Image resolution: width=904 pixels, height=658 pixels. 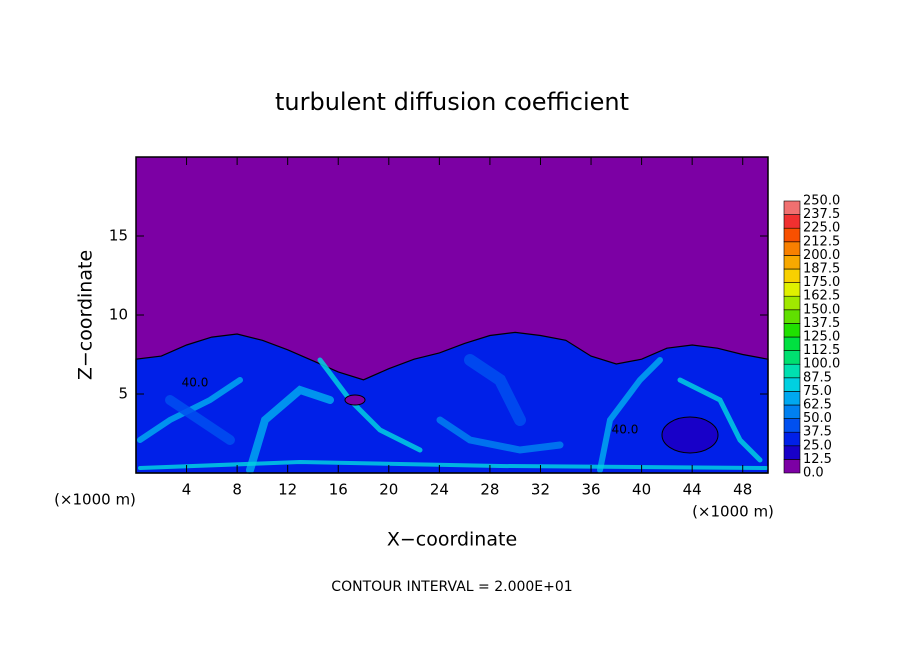 I want to click on colorbar-label: 225.0, so click(x=821, y=228).